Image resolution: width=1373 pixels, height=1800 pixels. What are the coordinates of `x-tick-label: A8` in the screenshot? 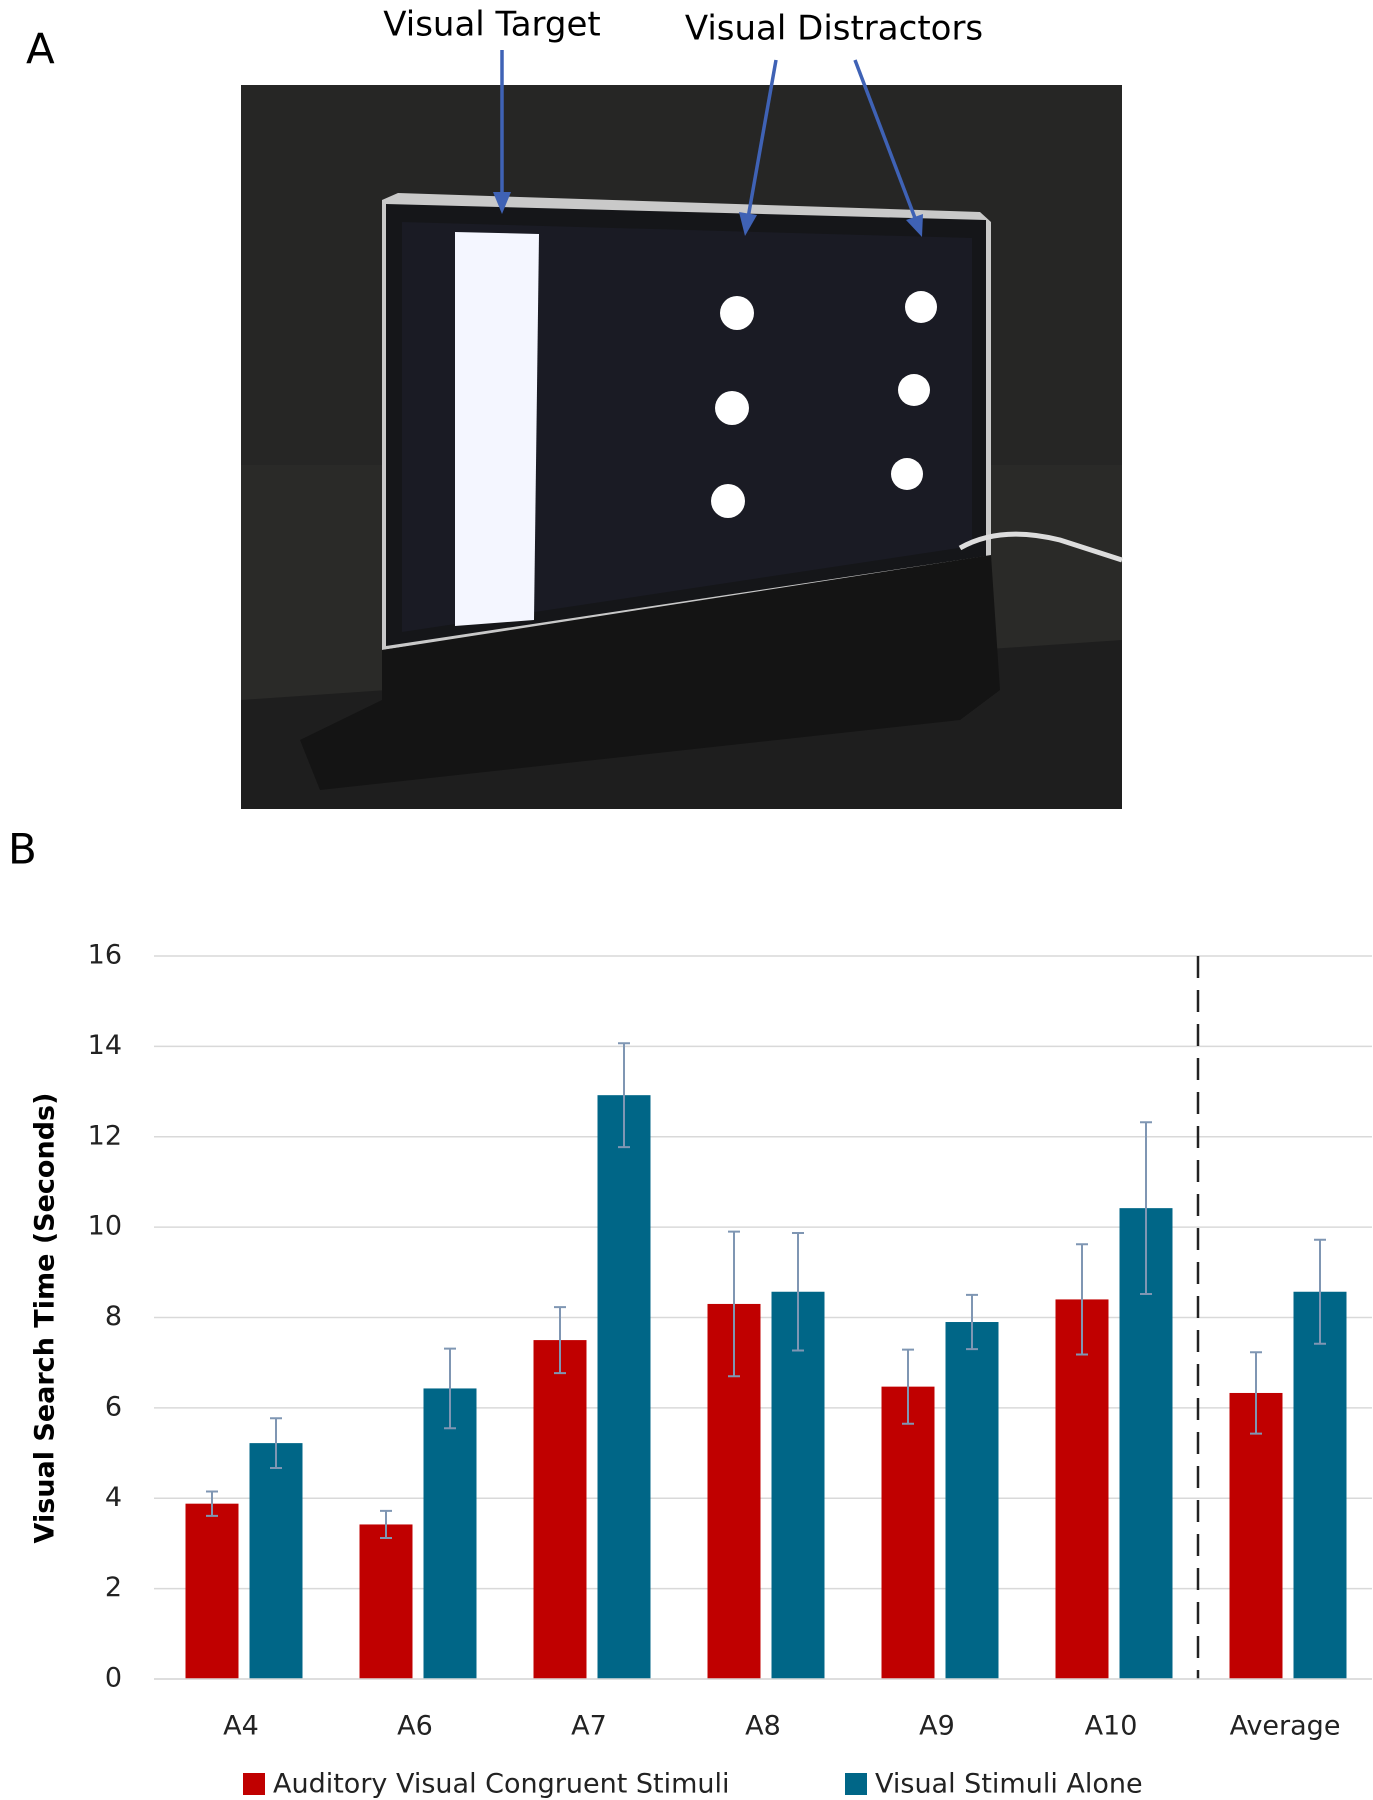 It's located at (763, 1726).